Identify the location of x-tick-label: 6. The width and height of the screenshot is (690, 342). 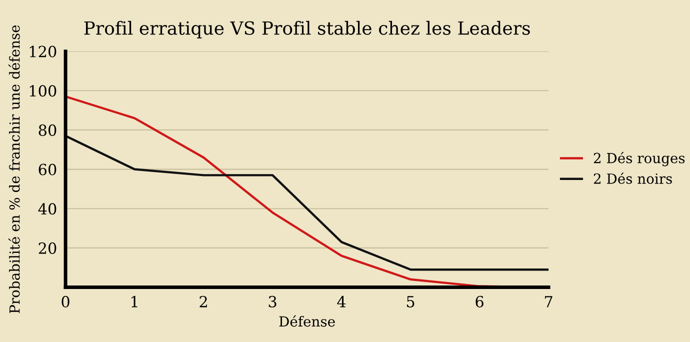
(480, 302).